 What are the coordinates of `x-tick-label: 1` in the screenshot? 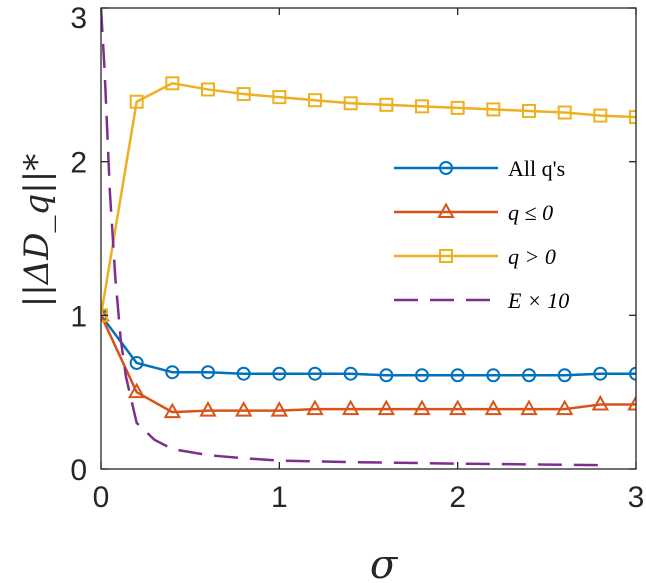 It's located at (279, 497).